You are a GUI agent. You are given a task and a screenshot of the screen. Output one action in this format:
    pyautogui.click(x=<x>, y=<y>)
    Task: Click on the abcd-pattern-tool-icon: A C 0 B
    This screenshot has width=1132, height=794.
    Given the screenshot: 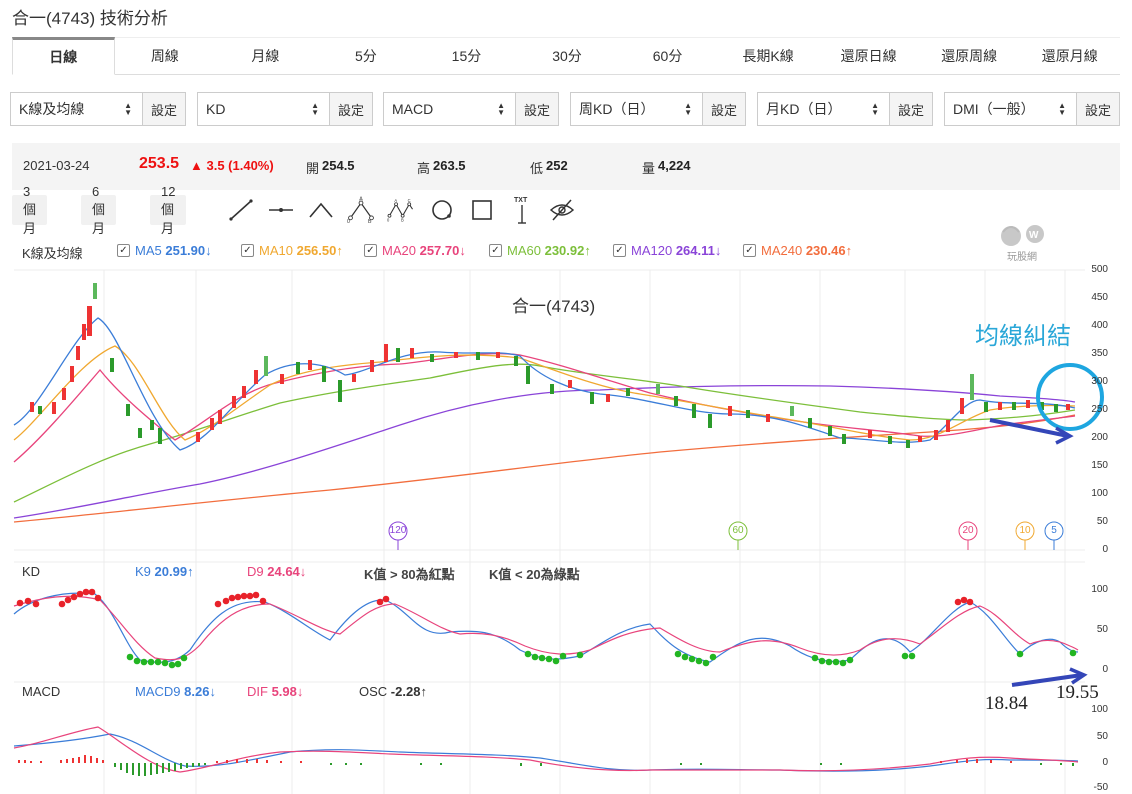 What is the action you would take?
    pyautogui.click(x=401, y=210)
    